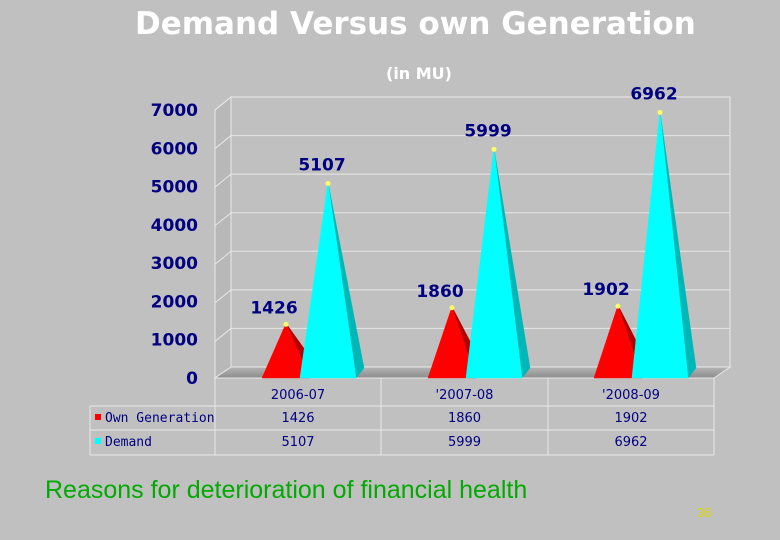 The width and height of the screenshot is (780, 540). Describe the element at coordinates (273, 308) in the screenshot. I see `data-label: 1426` at that location.